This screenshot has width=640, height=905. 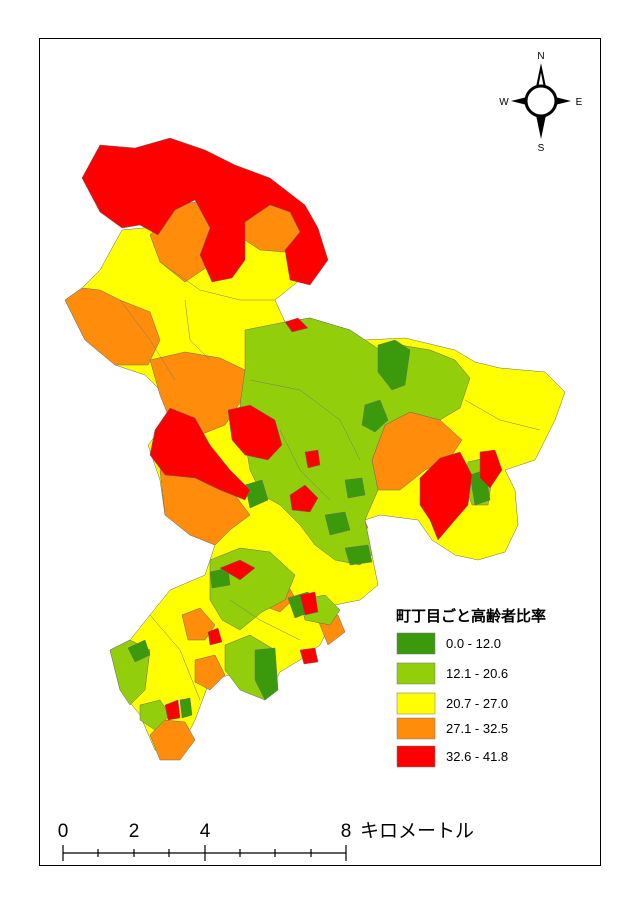 What do you see at coordinates (255, 432) in the screenshot?
I see `map-region-red-center` at bounding box center [255, 432].